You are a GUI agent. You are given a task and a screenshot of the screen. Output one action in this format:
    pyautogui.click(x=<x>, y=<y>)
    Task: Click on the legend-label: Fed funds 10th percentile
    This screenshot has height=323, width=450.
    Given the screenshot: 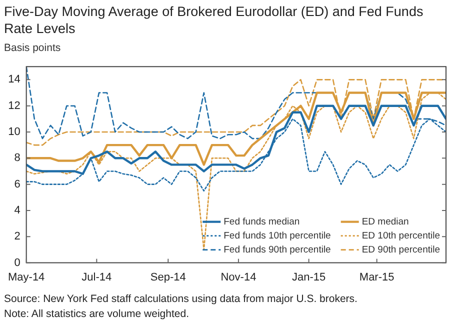 What is the action you would take?
    pyautogui.click(x=277, y=236)
    